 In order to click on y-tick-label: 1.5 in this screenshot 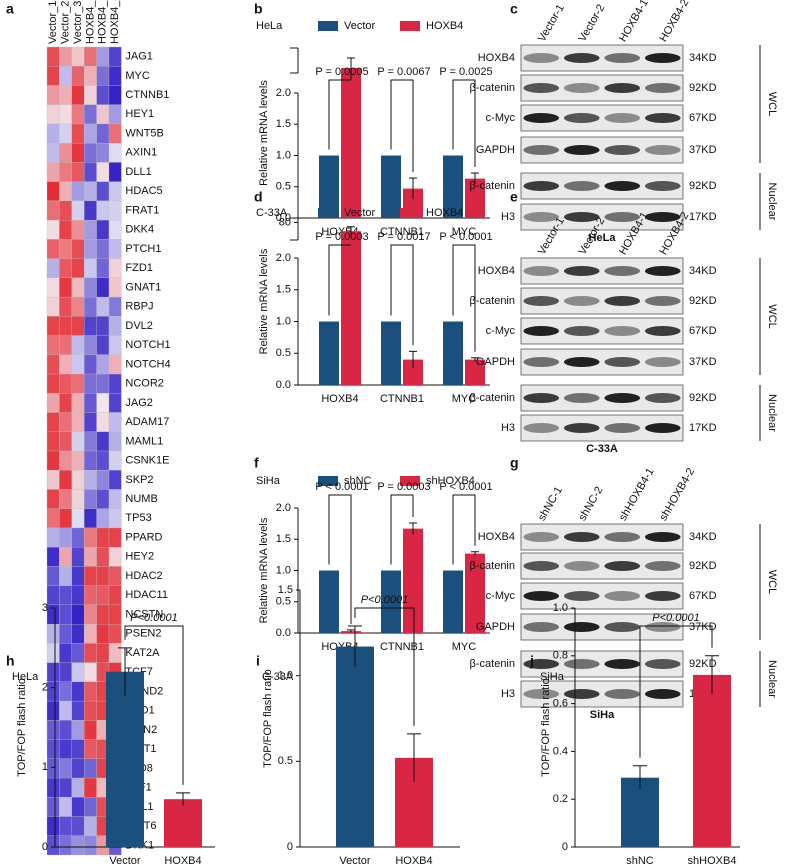, I will do `click(283, 539)`.